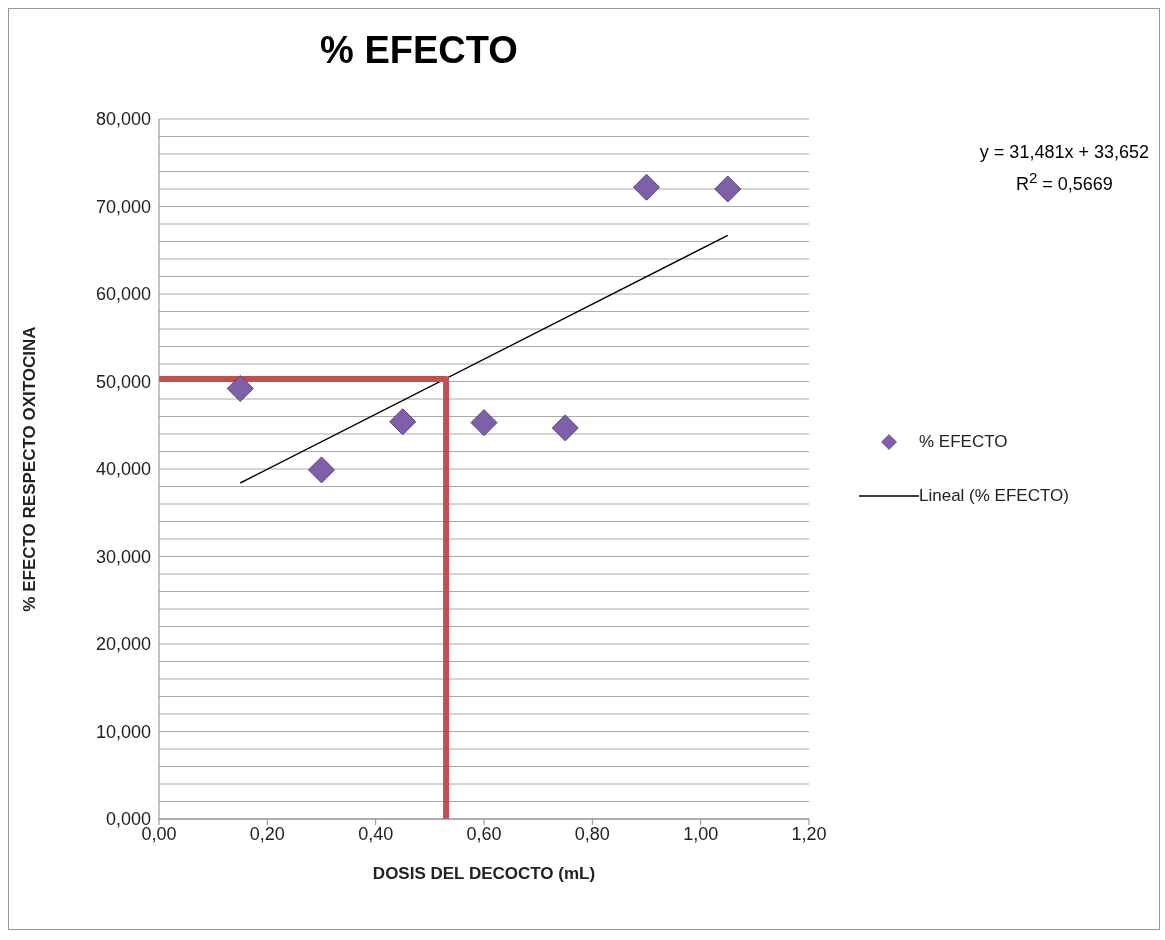  Describe the element at coordinates (1064, 182) in the screenshot. I see `text: R$^{2}$ = 0,5669` at that location.